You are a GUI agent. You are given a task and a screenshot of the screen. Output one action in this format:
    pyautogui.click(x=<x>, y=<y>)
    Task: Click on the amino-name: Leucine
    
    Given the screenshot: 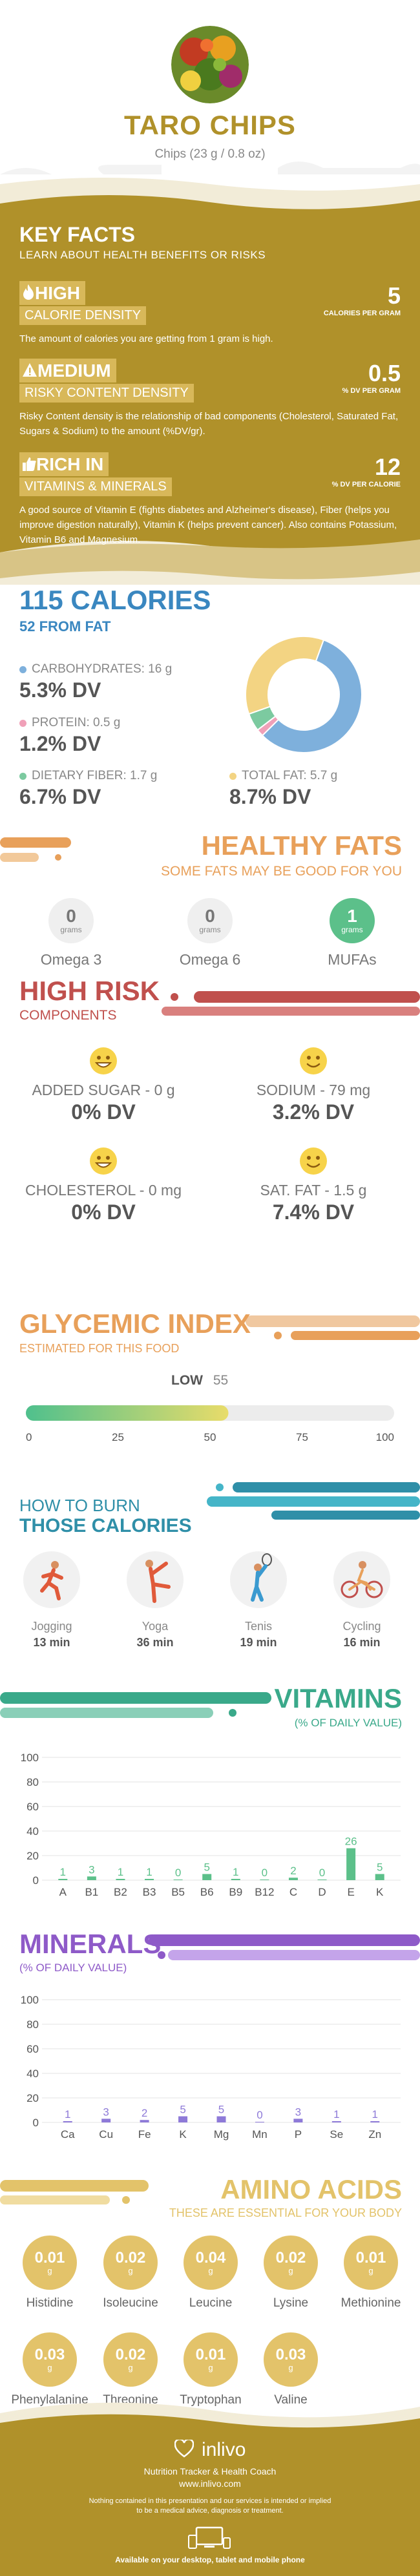 What is the action you would take?
    pyautogui.click(x=211, y=2303)
    